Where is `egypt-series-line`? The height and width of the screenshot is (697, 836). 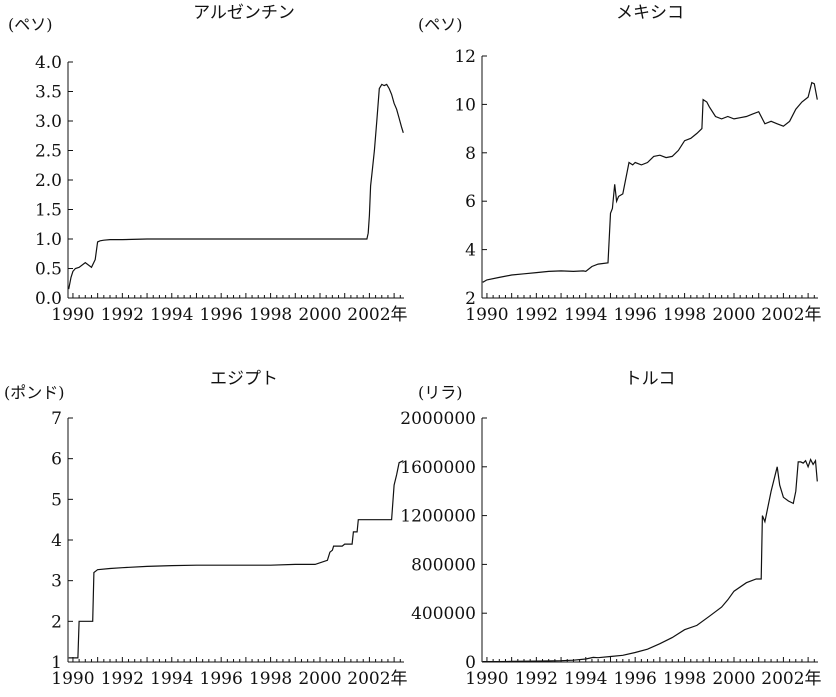 egypt-series-line is located at coordinates (236, 559).